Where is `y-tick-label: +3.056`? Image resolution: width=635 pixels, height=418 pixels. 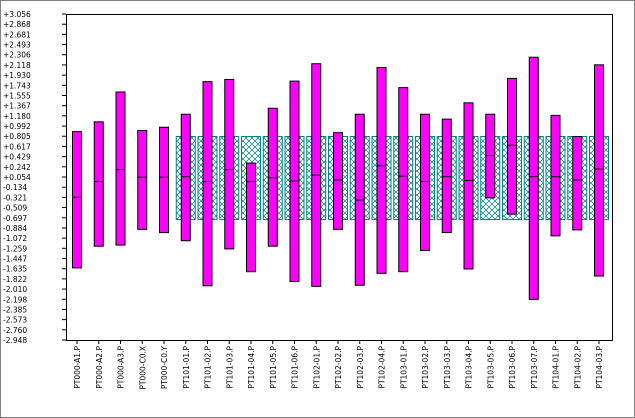 y-tick-label: +3.056 is located at coordinates (17, 14).